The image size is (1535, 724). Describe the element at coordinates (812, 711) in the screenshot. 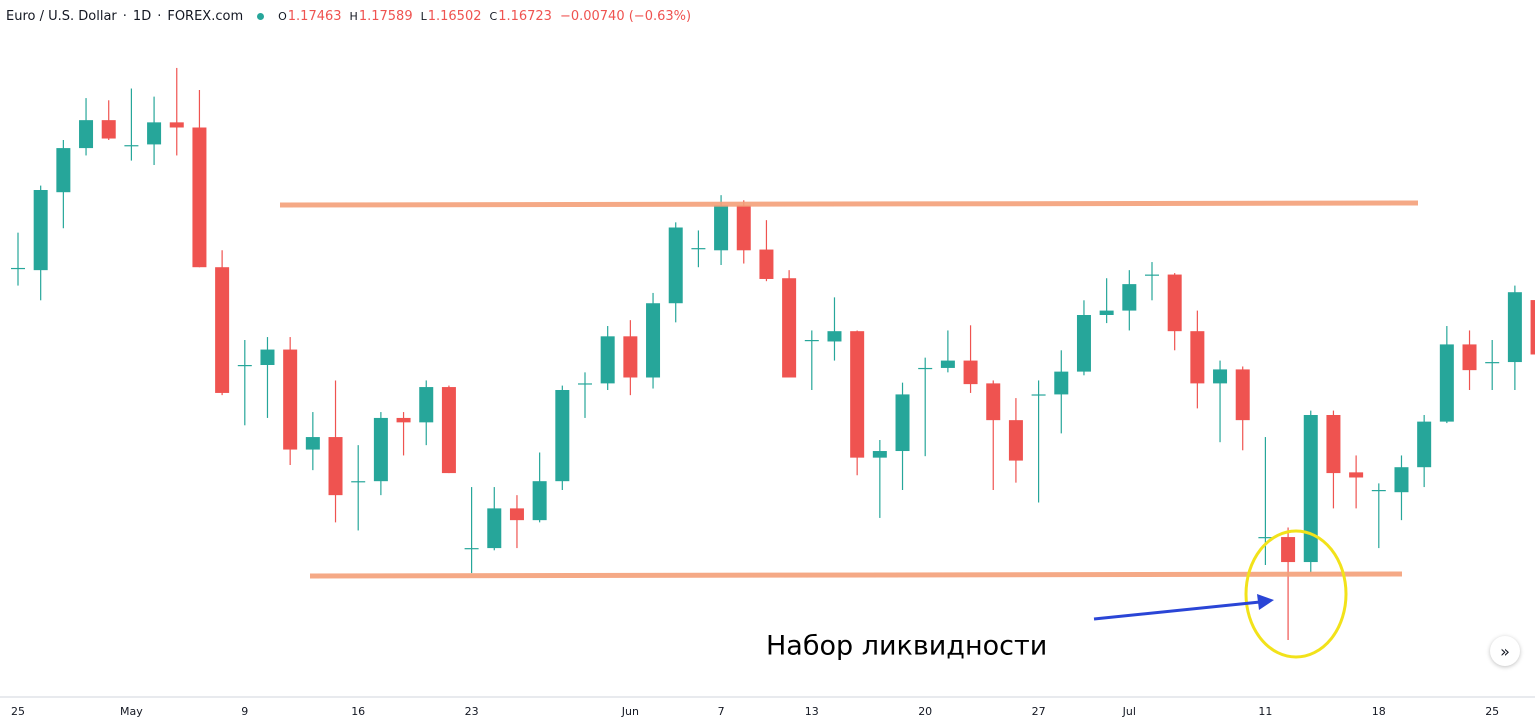

I see `x-tick-label: 13` at that location.